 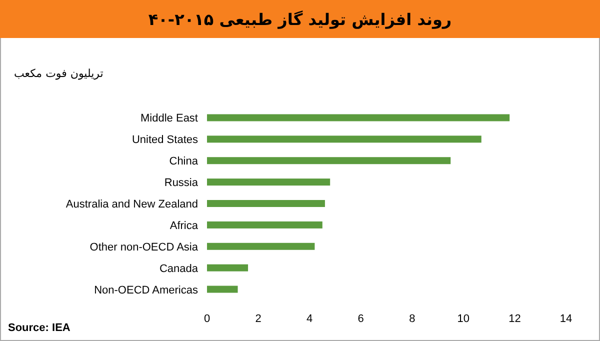 What do you see at coordinates (144, 247) in the screenshot?
I see `y-tick-label: Other non-OECD Asia` at bounding box center [144, 247].